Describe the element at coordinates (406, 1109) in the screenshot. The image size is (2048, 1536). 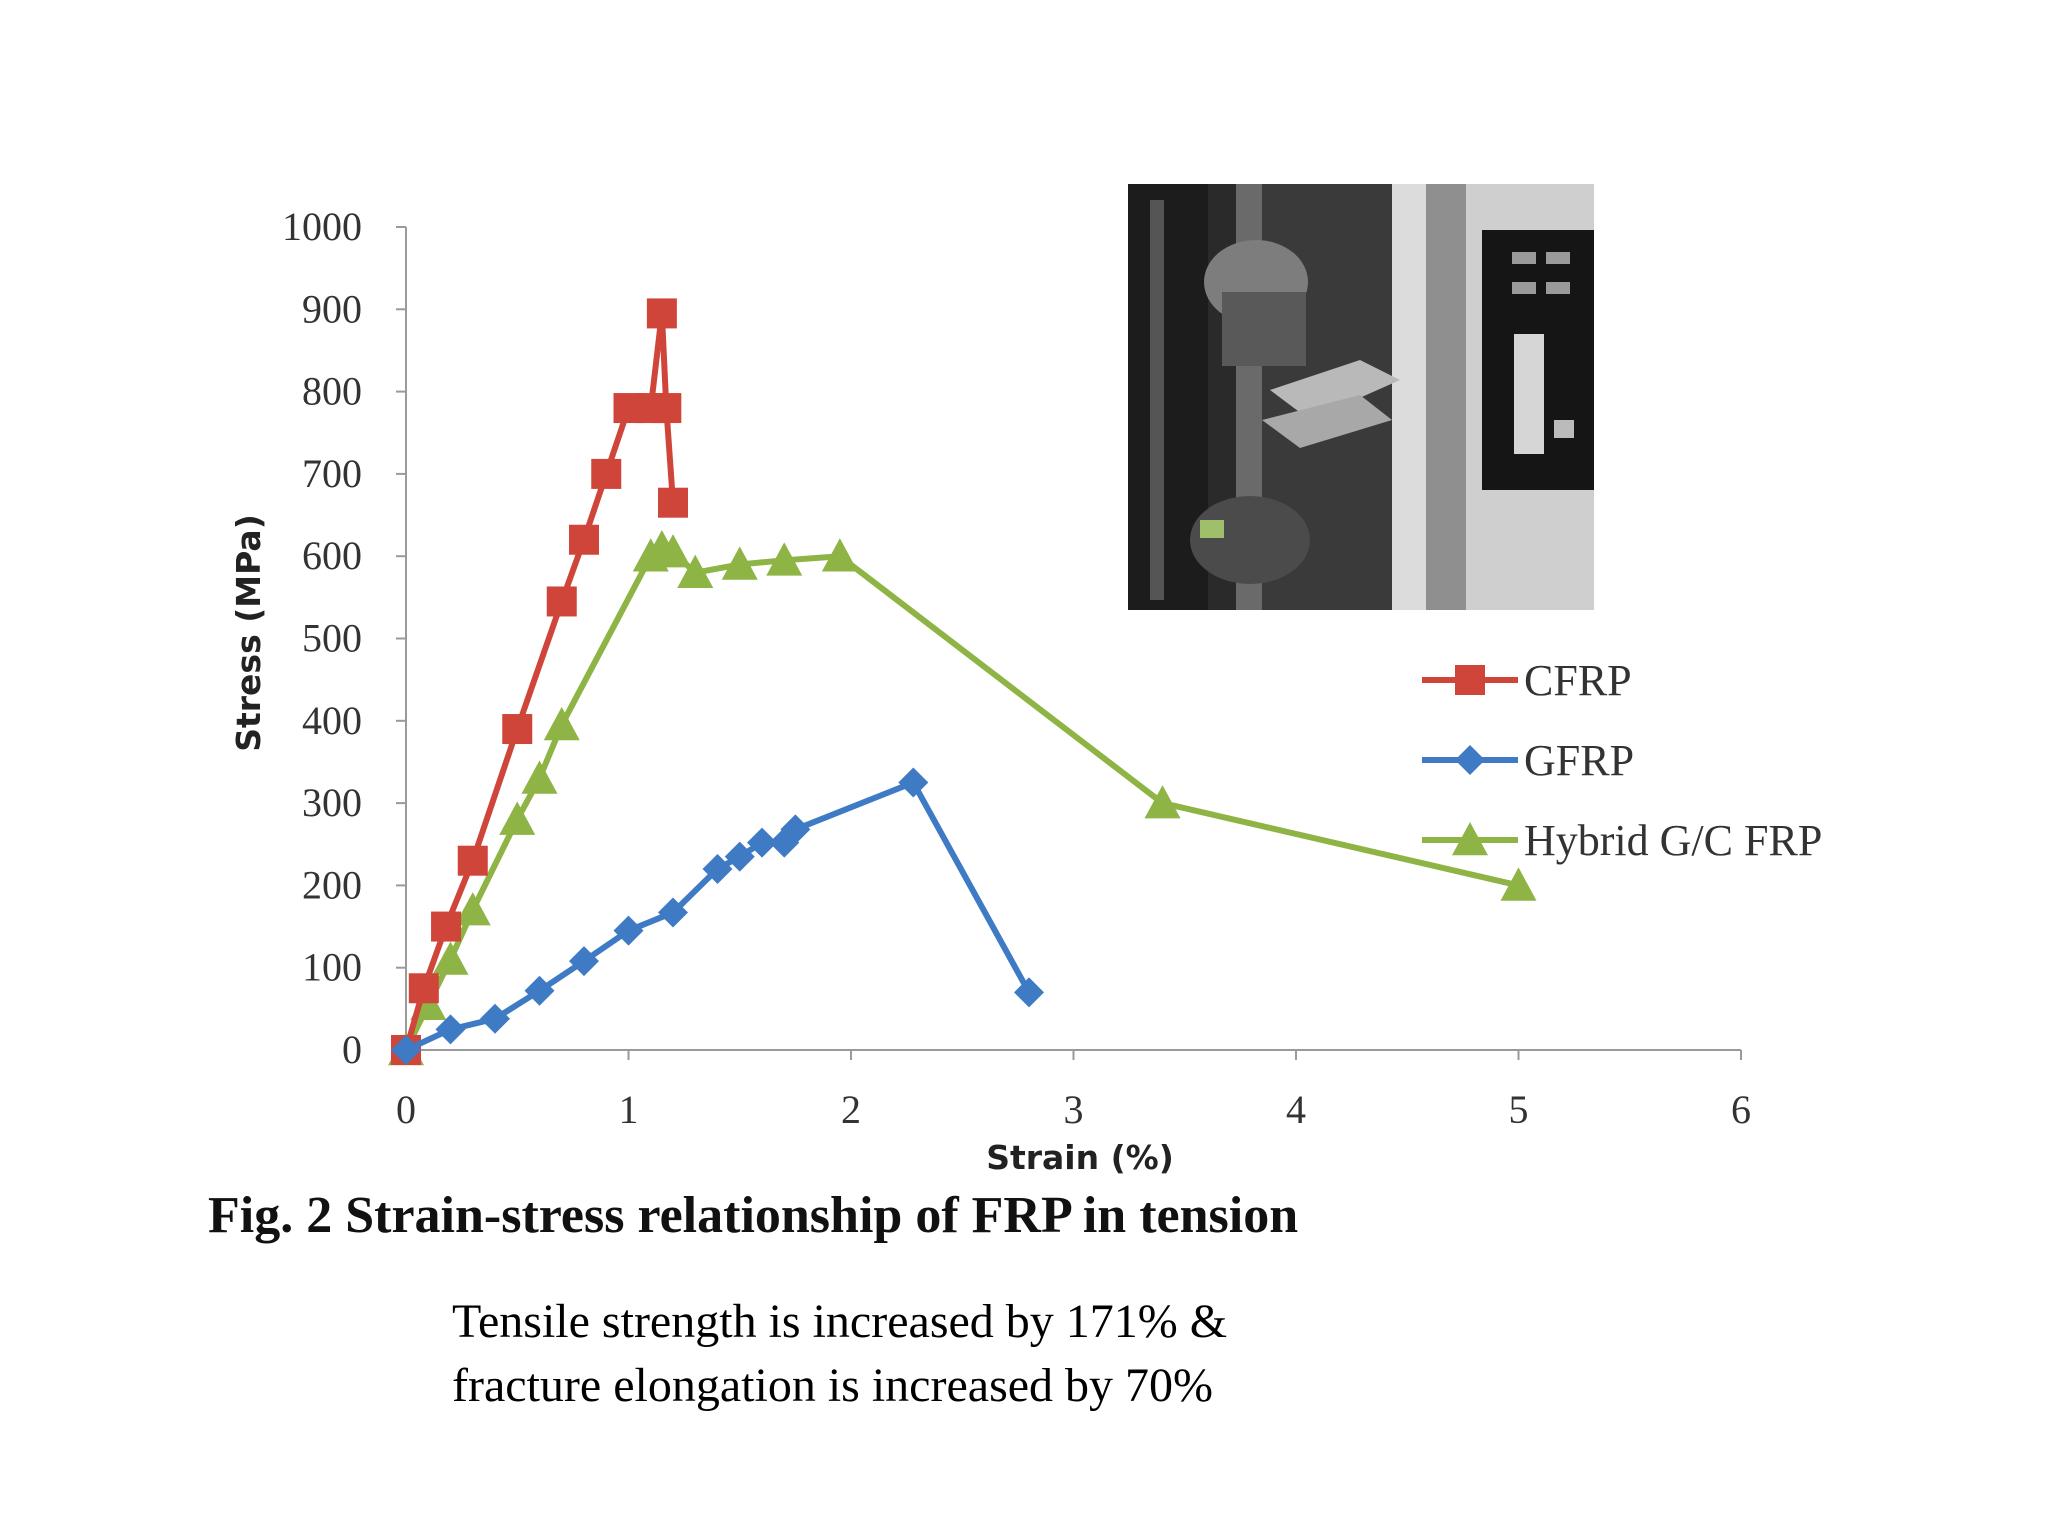
I see `x-tick-label: 0` at that location.